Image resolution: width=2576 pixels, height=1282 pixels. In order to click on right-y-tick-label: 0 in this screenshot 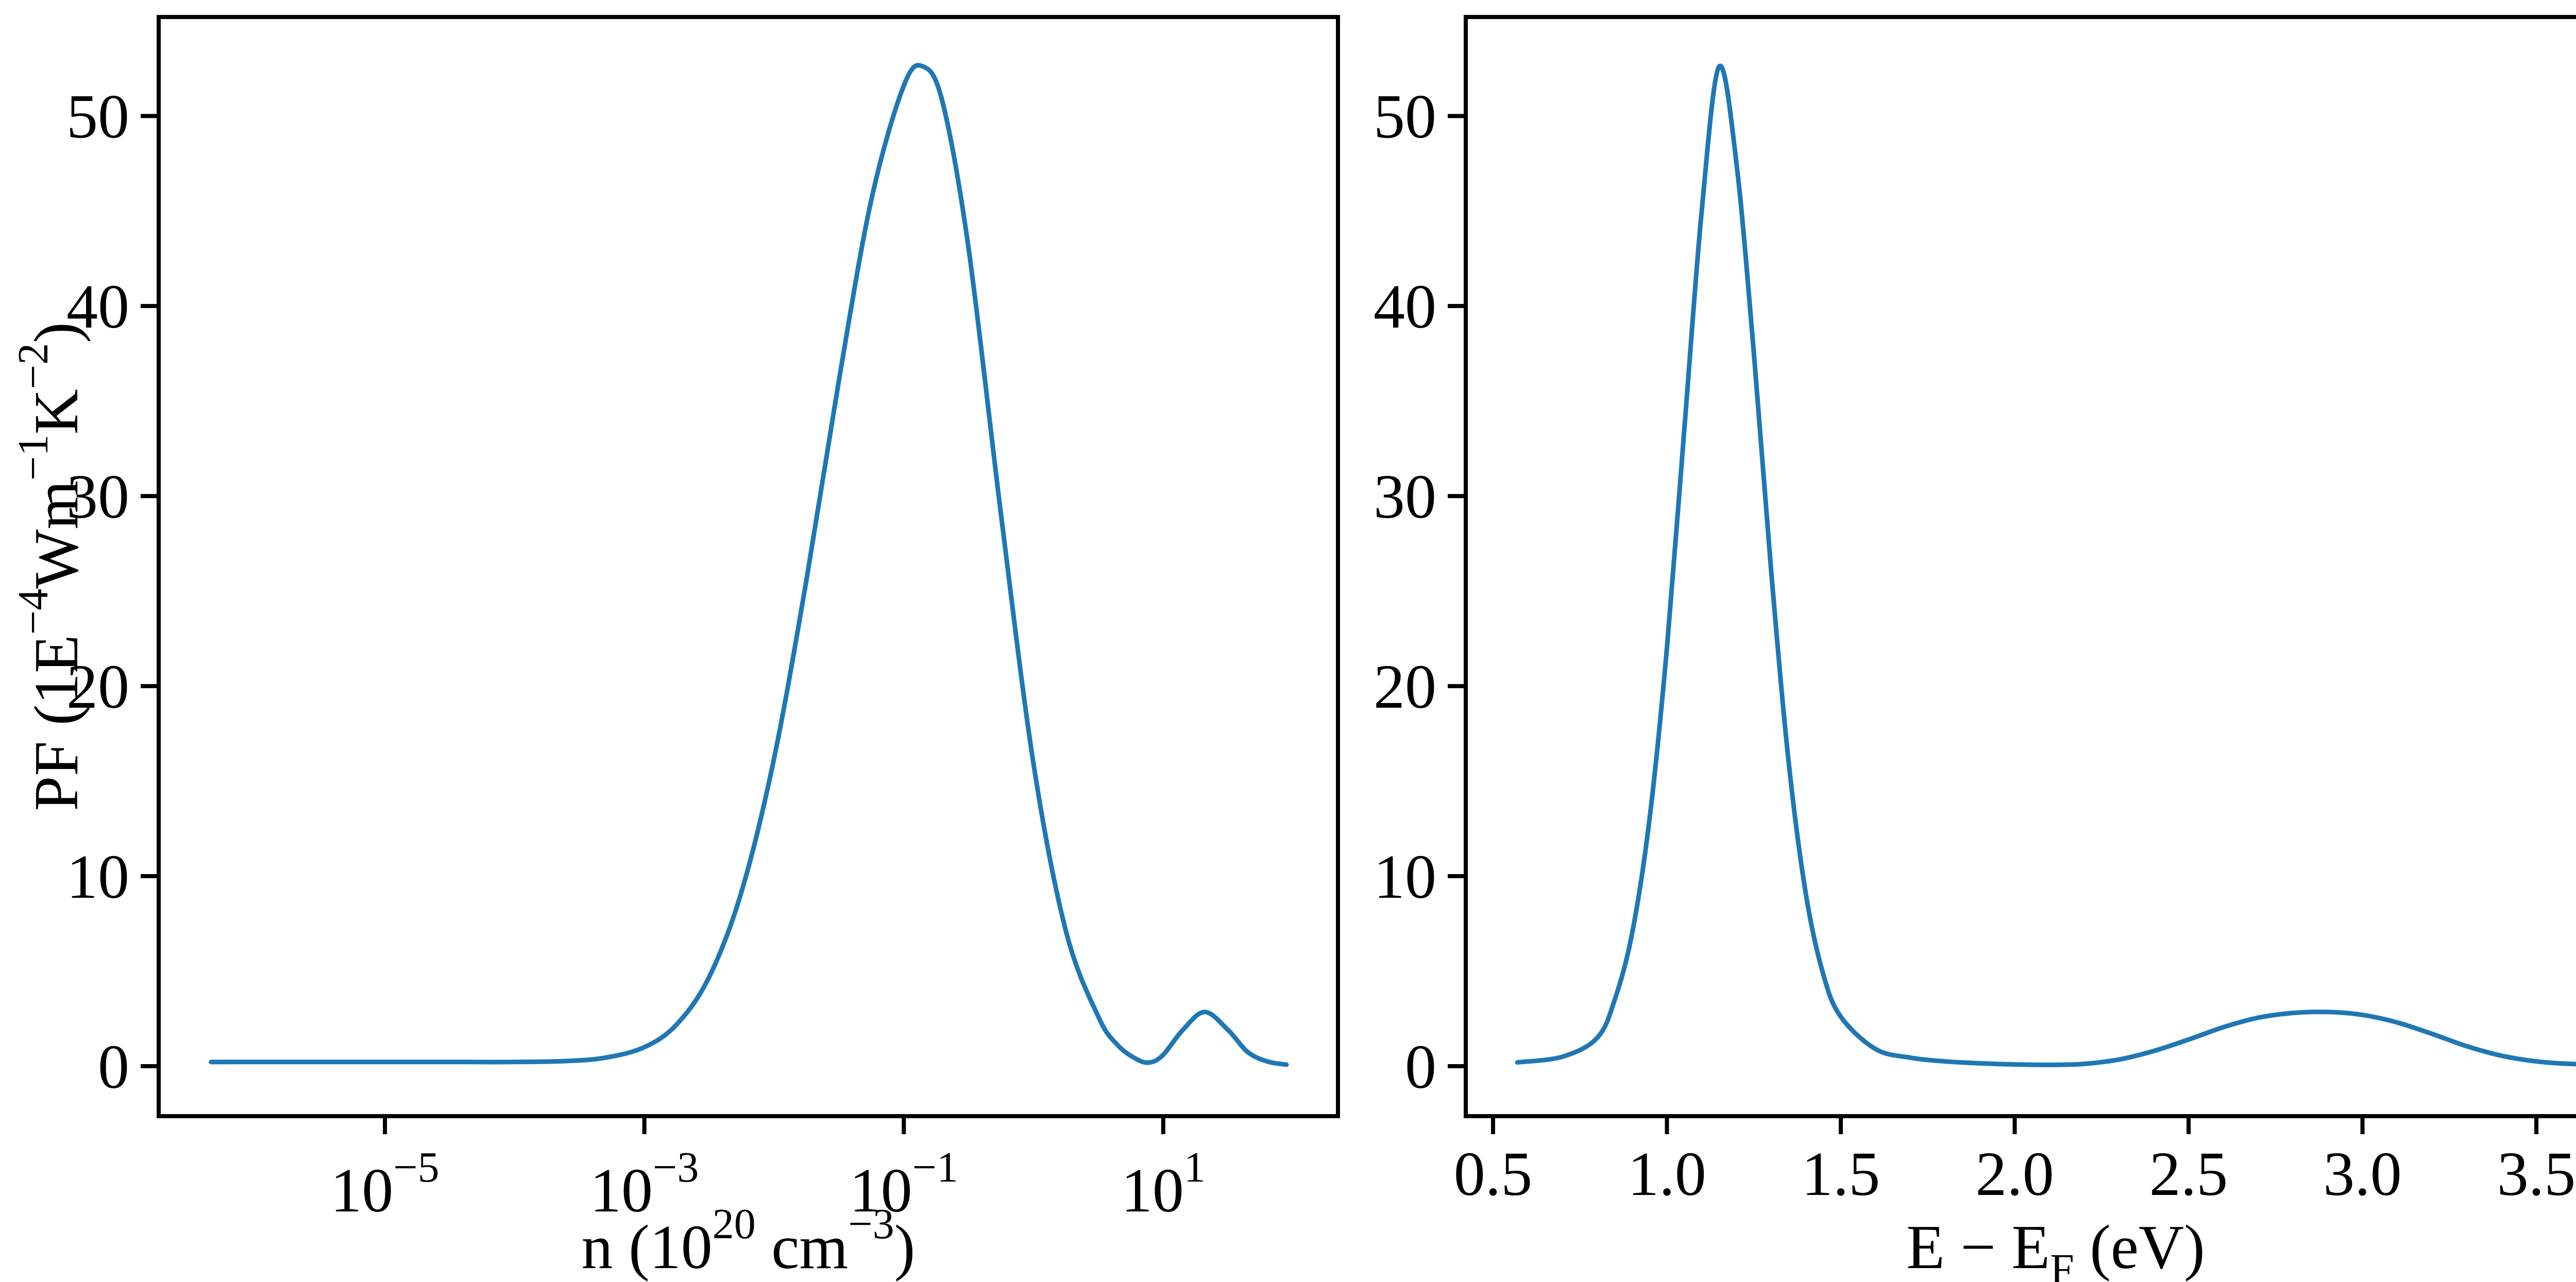, I will do `click(1420, 1067)`.